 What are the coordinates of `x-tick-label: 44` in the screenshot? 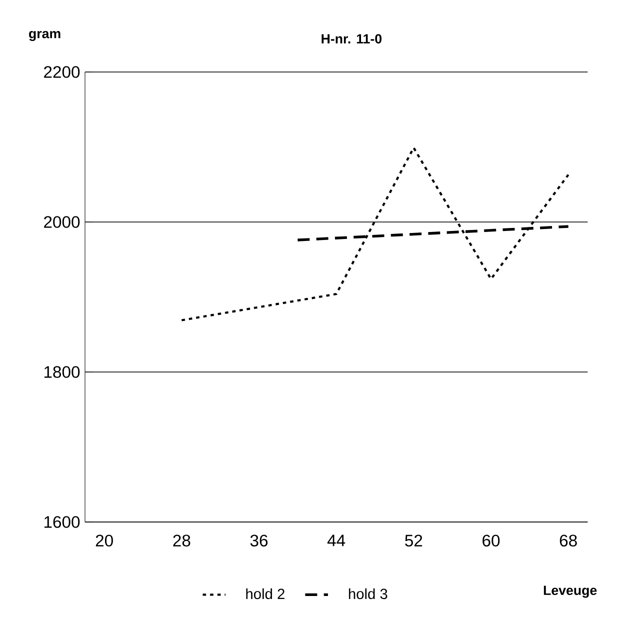 It's located at (336, 540).